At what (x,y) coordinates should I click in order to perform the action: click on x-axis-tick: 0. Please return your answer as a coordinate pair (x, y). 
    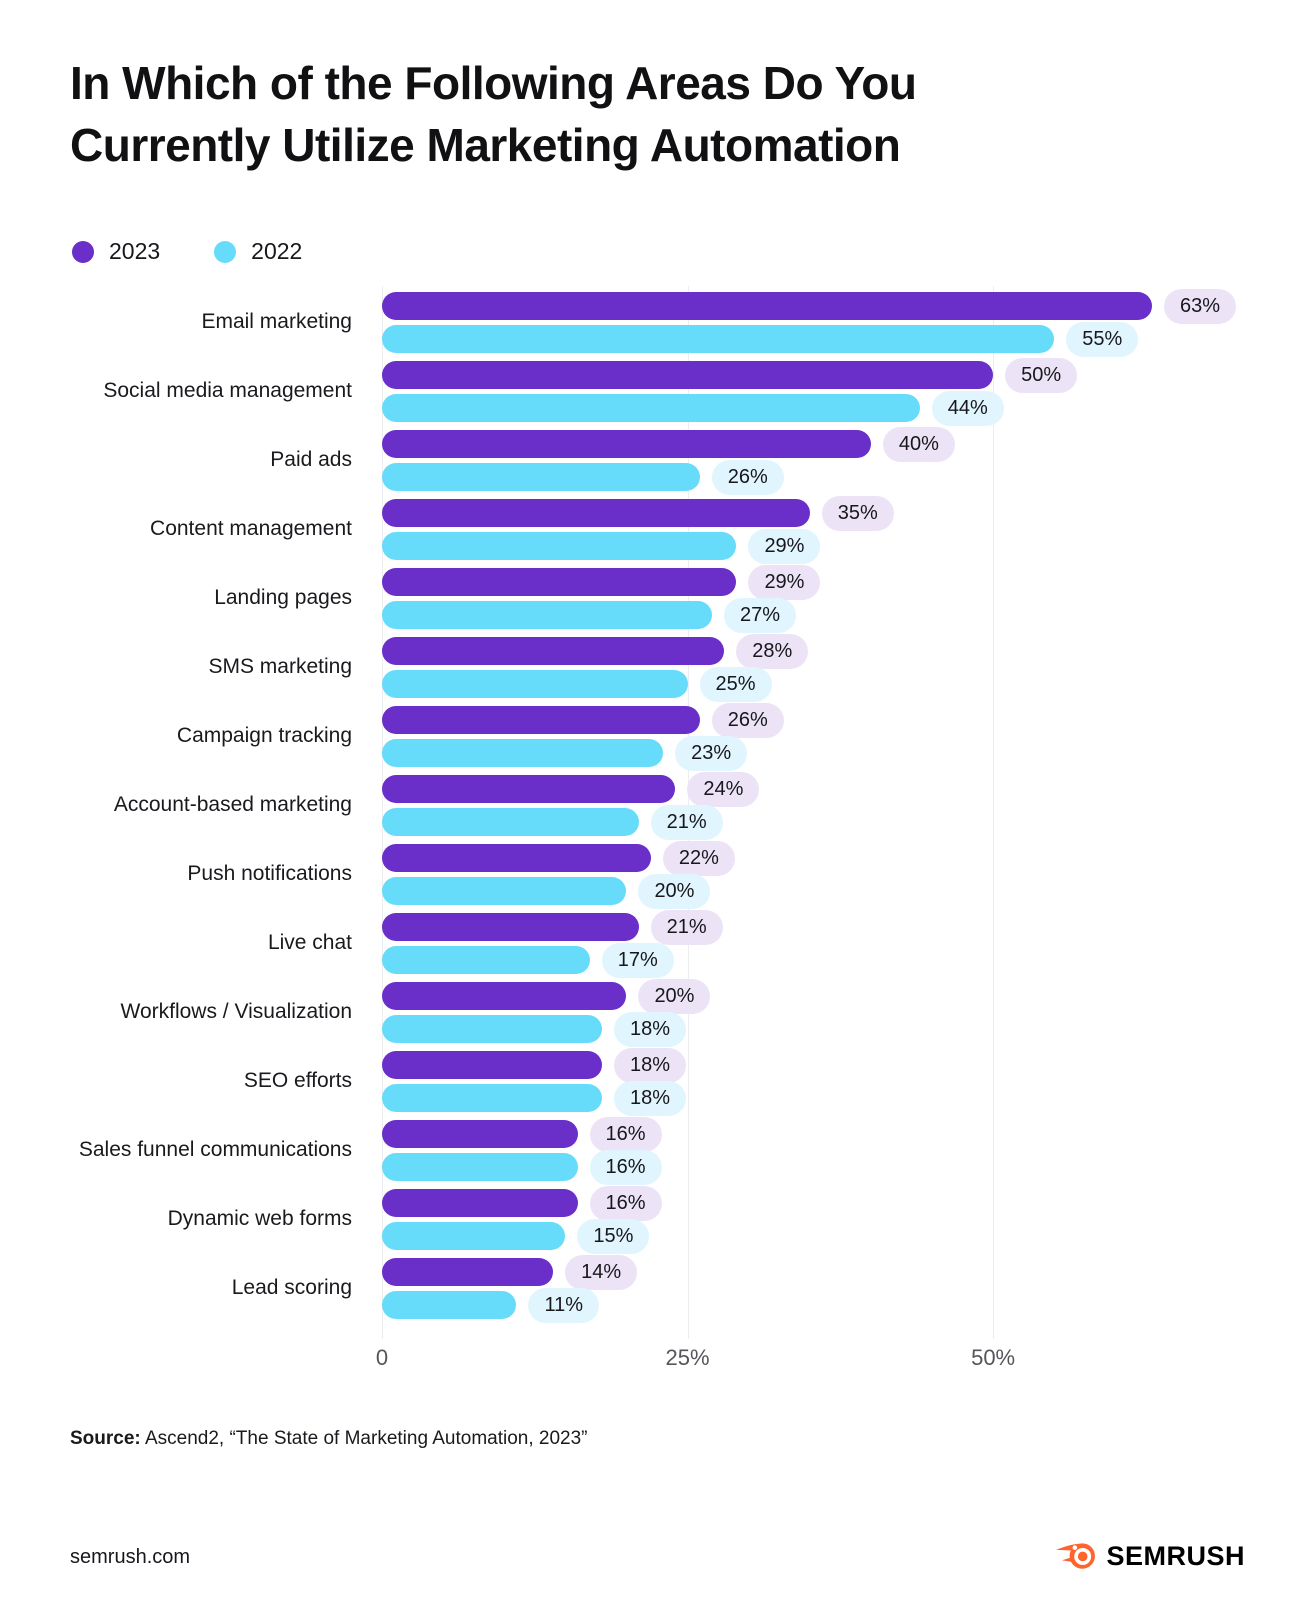
    Looking at the image, I should click on (382, 1357).